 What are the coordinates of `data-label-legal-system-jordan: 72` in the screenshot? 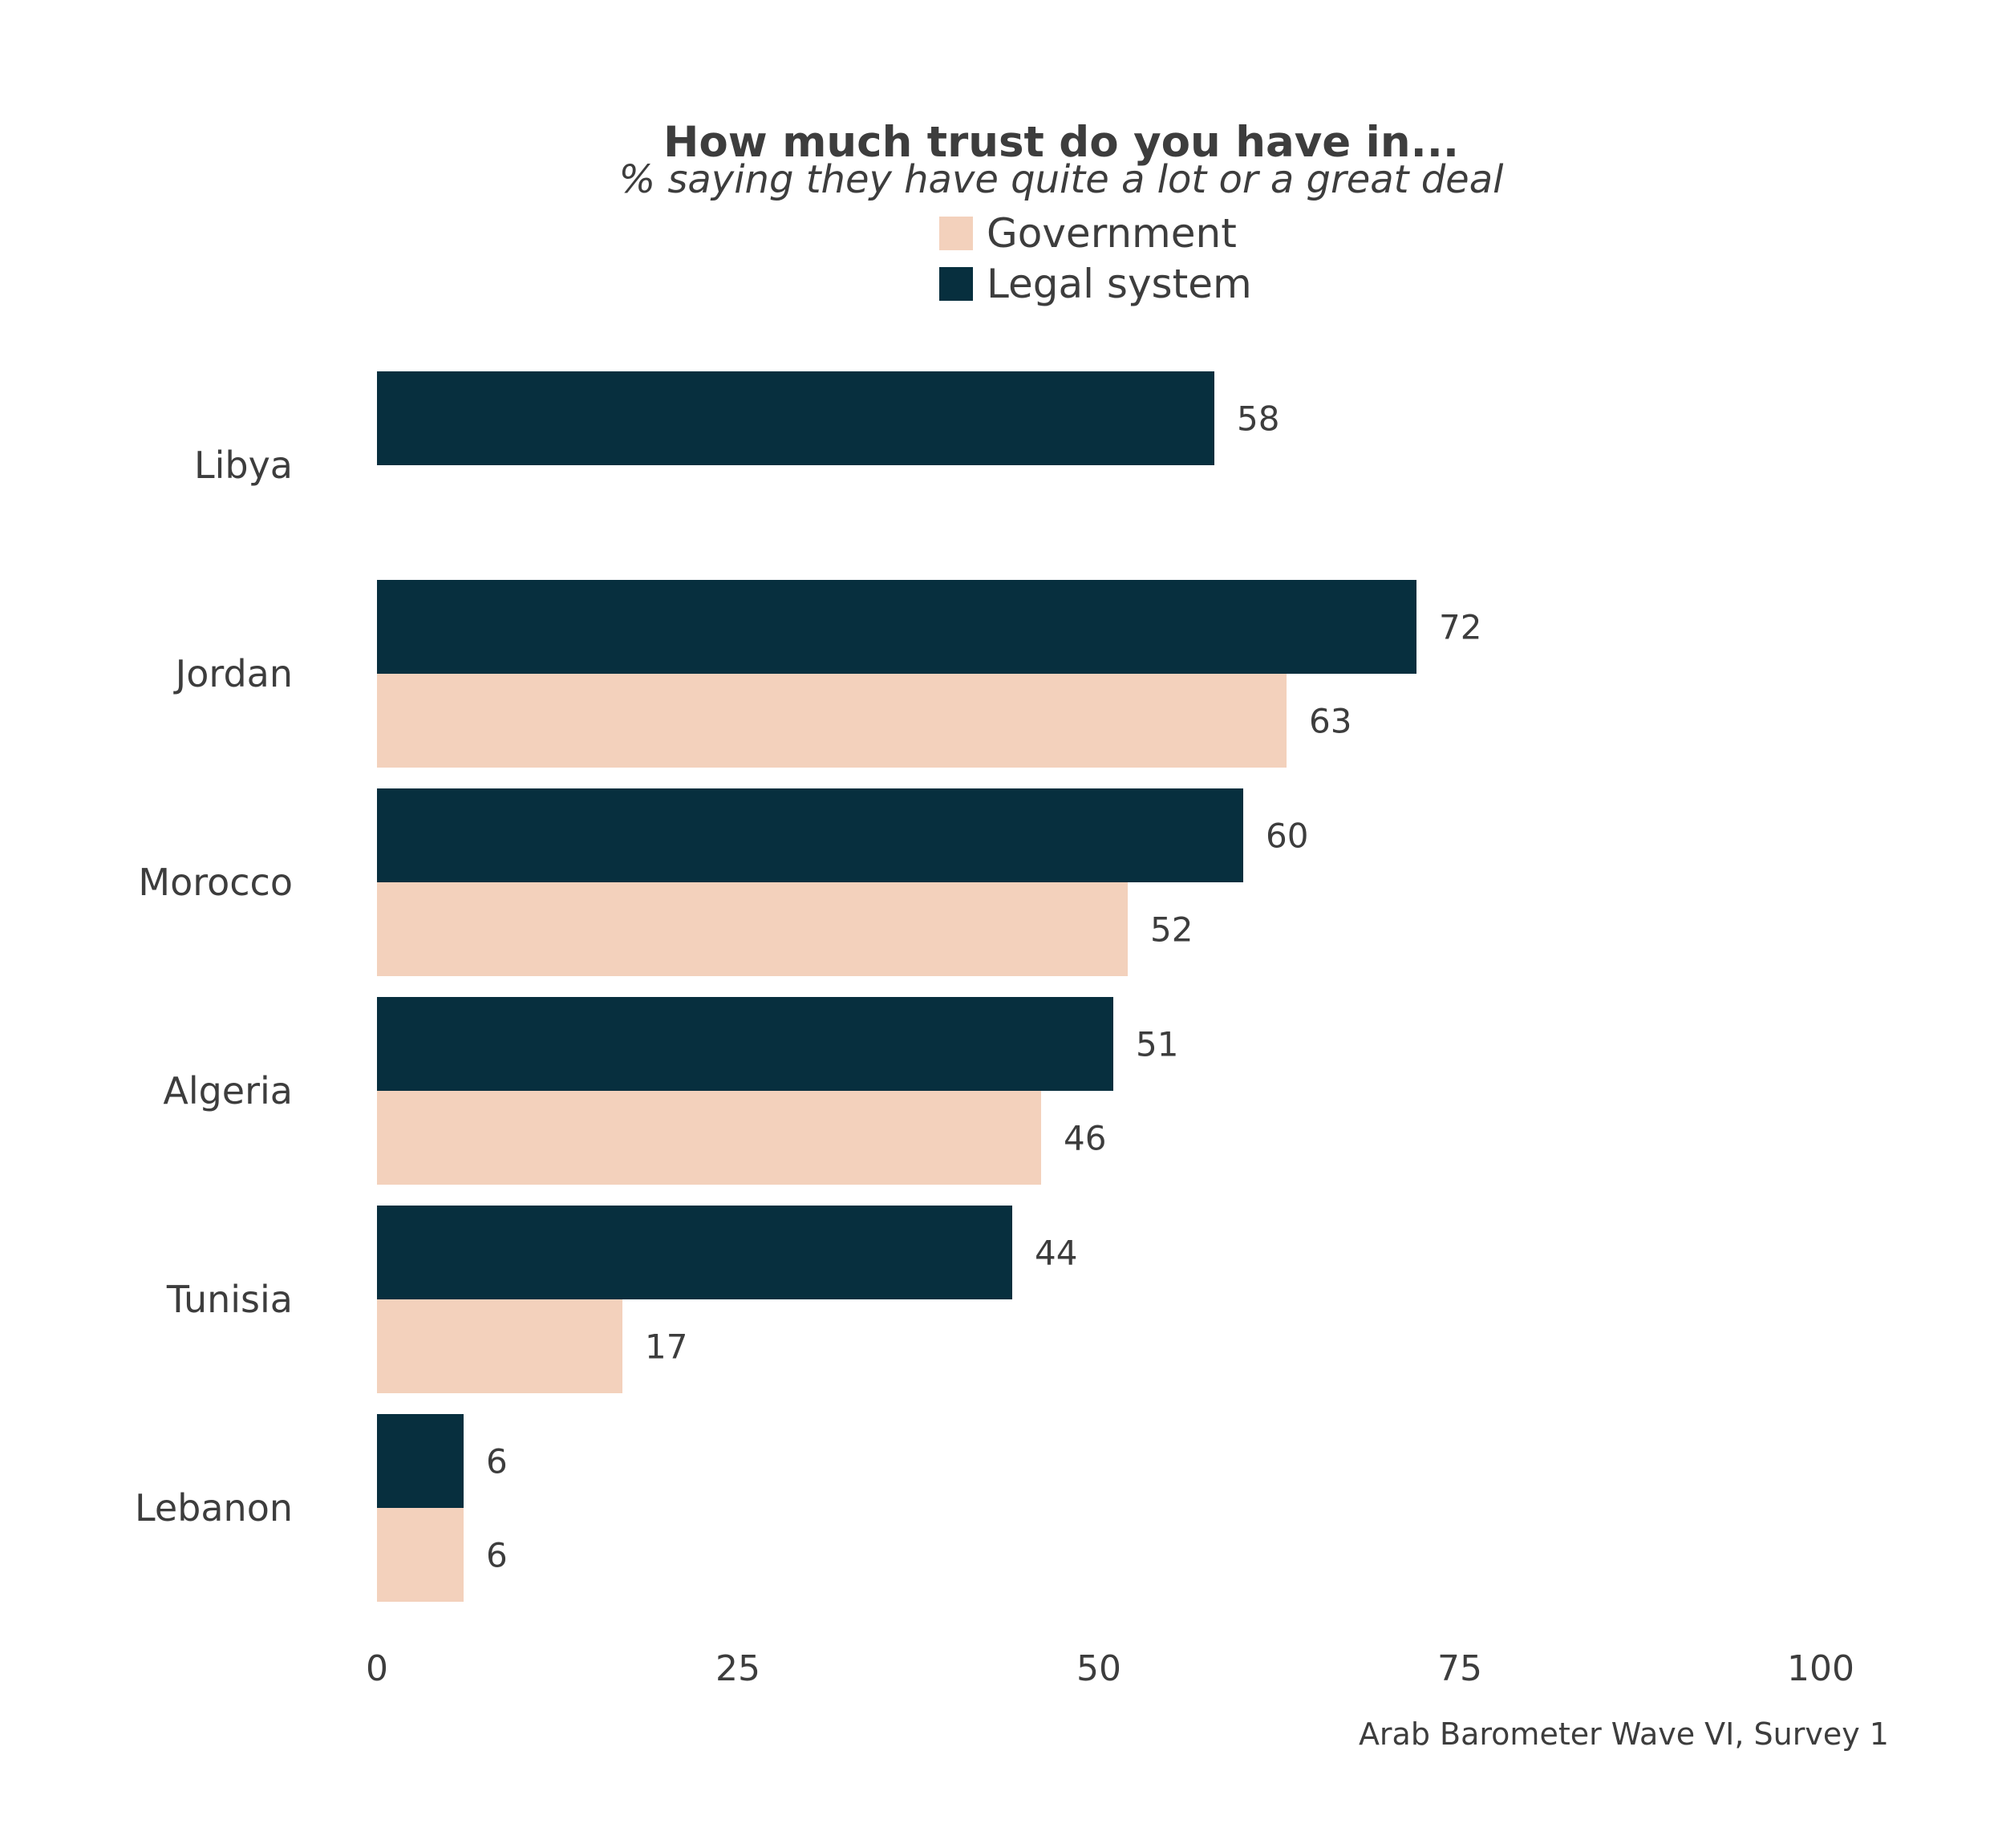 It's located at (1460, 627).